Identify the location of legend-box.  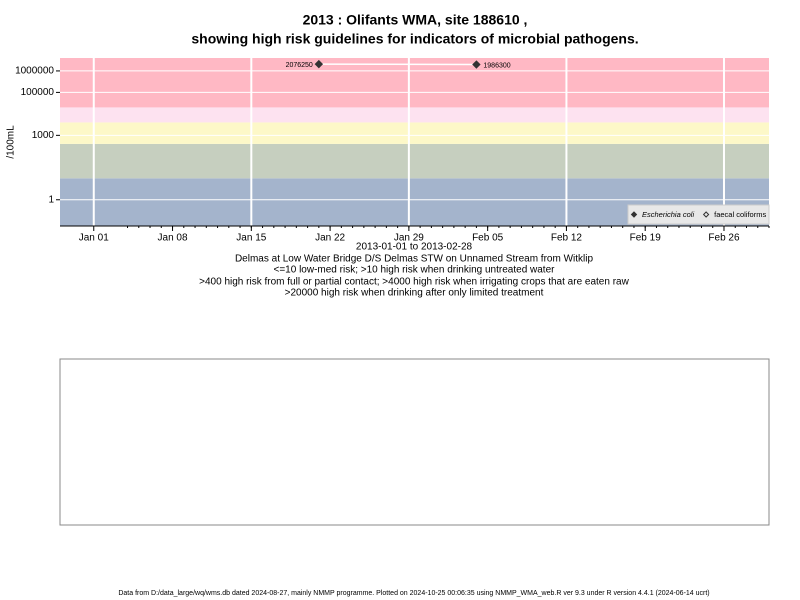
(698, 214).